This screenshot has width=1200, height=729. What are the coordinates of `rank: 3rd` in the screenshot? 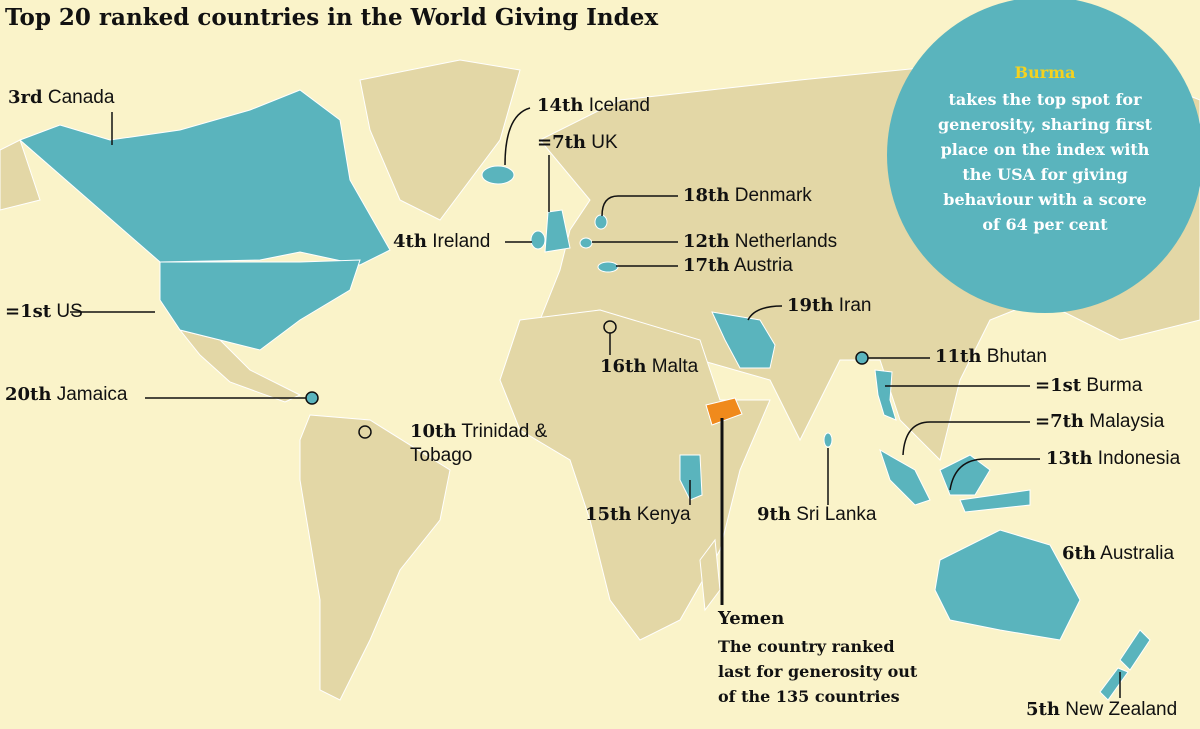 It's located at (25, 97).